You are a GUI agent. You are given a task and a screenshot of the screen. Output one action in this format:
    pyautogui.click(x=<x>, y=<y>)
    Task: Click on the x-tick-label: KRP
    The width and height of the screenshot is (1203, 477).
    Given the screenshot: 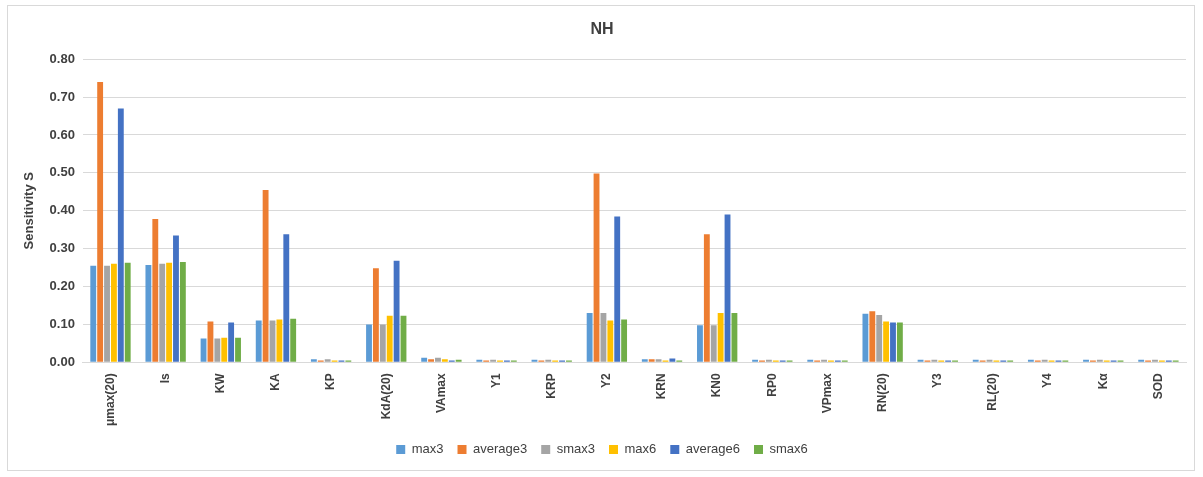 What is the action you would take?
    pyautogui.click(x=551, y=386)
    